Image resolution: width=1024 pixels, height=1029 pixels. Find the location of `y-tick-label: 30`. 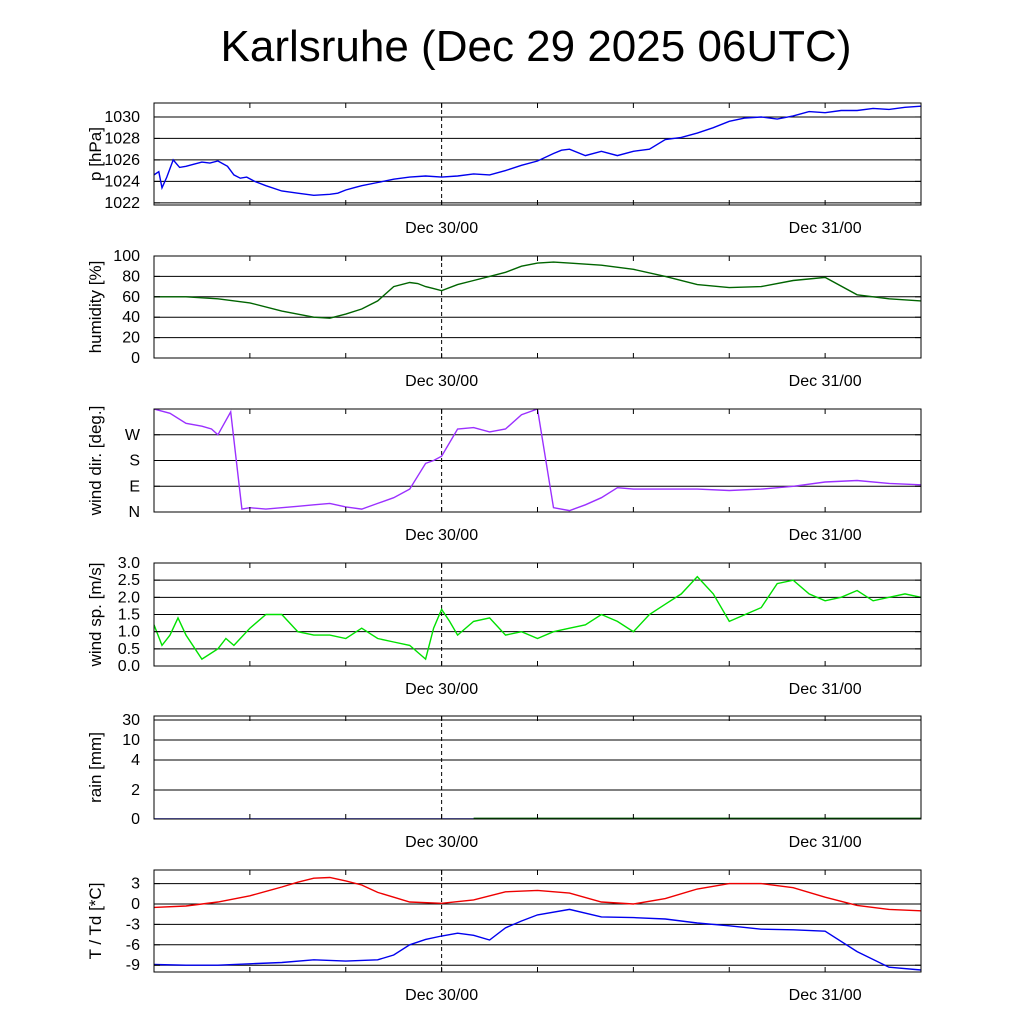

y-tick-label: 30 is located at coordinates (131, 720).